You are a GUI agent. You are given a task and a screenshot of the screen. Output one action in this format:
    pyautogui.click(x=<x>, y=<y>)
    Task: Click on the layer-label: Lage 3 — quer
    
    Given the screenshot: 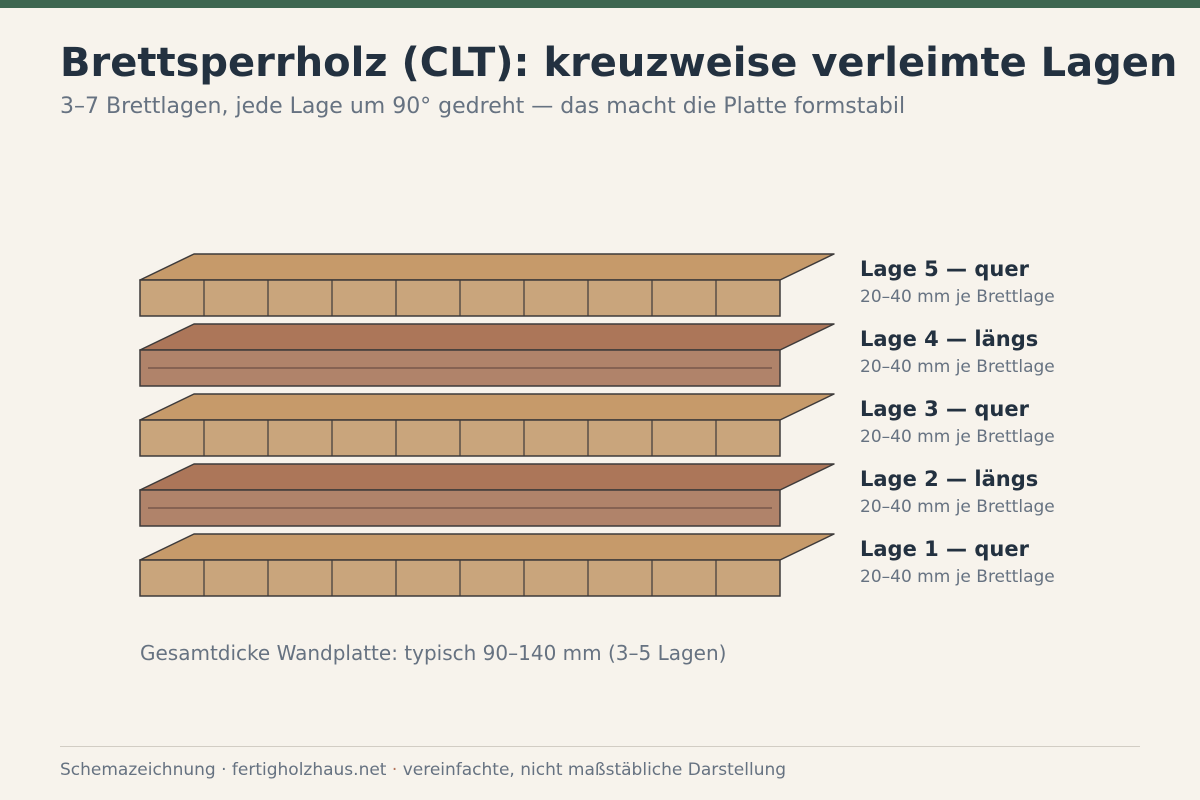 What is the action you would take?
    pyautogui.click(x=945, y=409)
    